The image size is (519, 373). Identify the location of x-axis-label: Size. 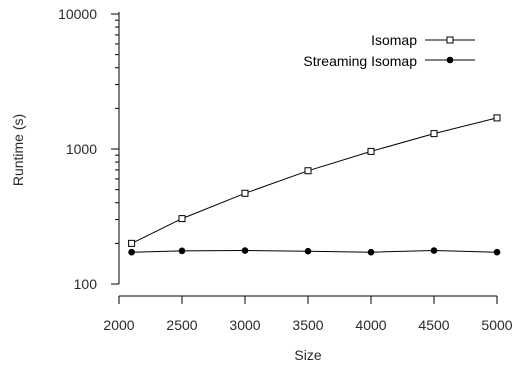
(307, 355).